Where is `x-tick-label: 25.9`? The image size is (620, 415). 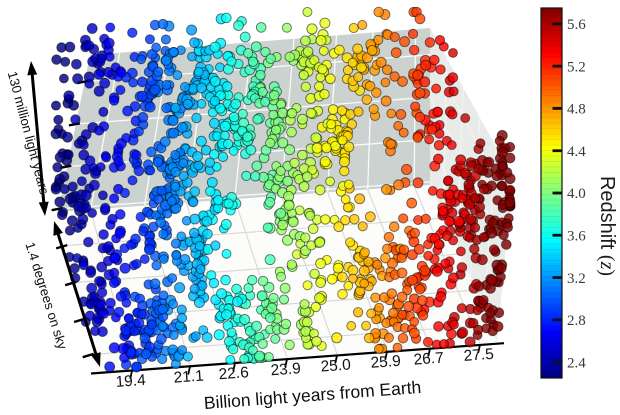
x-tick-label: 25.9 is located at coordinates (385, 362).